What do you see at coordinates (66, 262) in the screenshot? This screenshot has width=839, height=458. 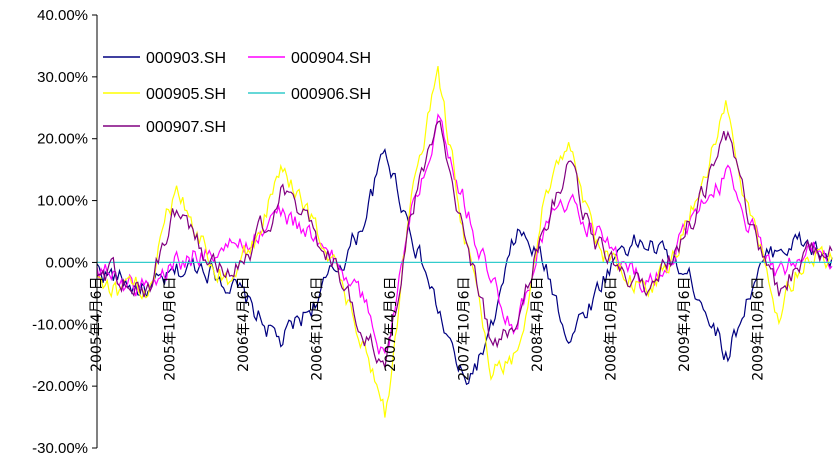 I see `y-tick-label: 0.00%` at bounding box center [66, 262].